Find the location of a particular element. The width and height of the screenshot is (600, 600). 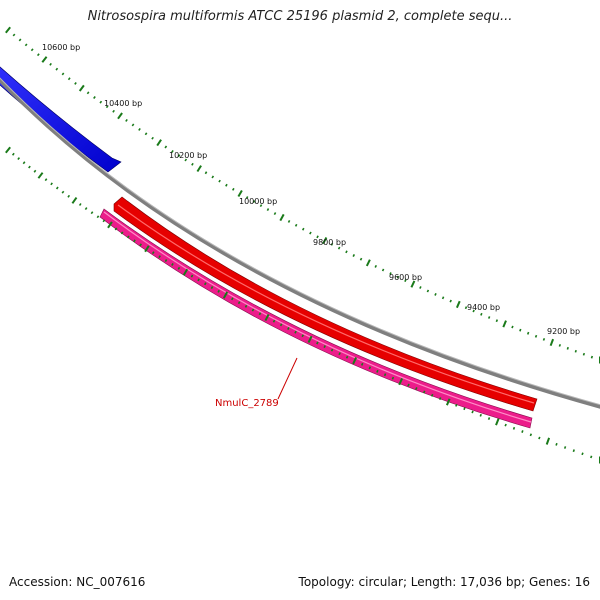

accession-text: Accession: NC_007616 is located at coordinates (77, 582).